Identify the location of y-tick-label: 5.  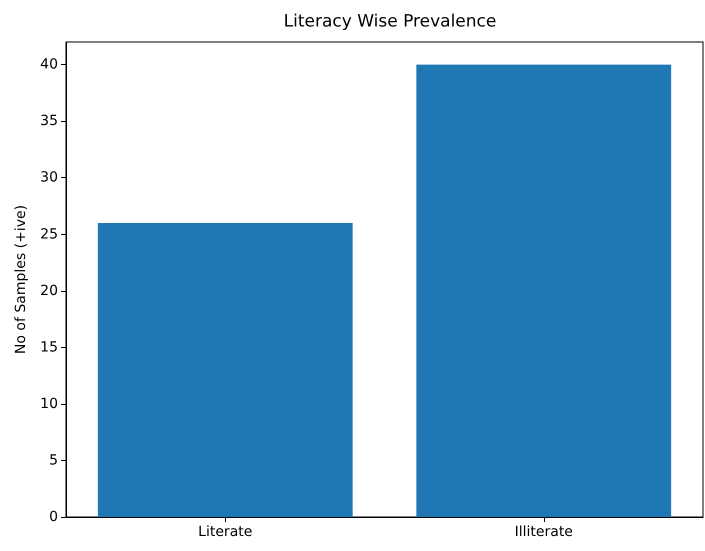
(53, 460).